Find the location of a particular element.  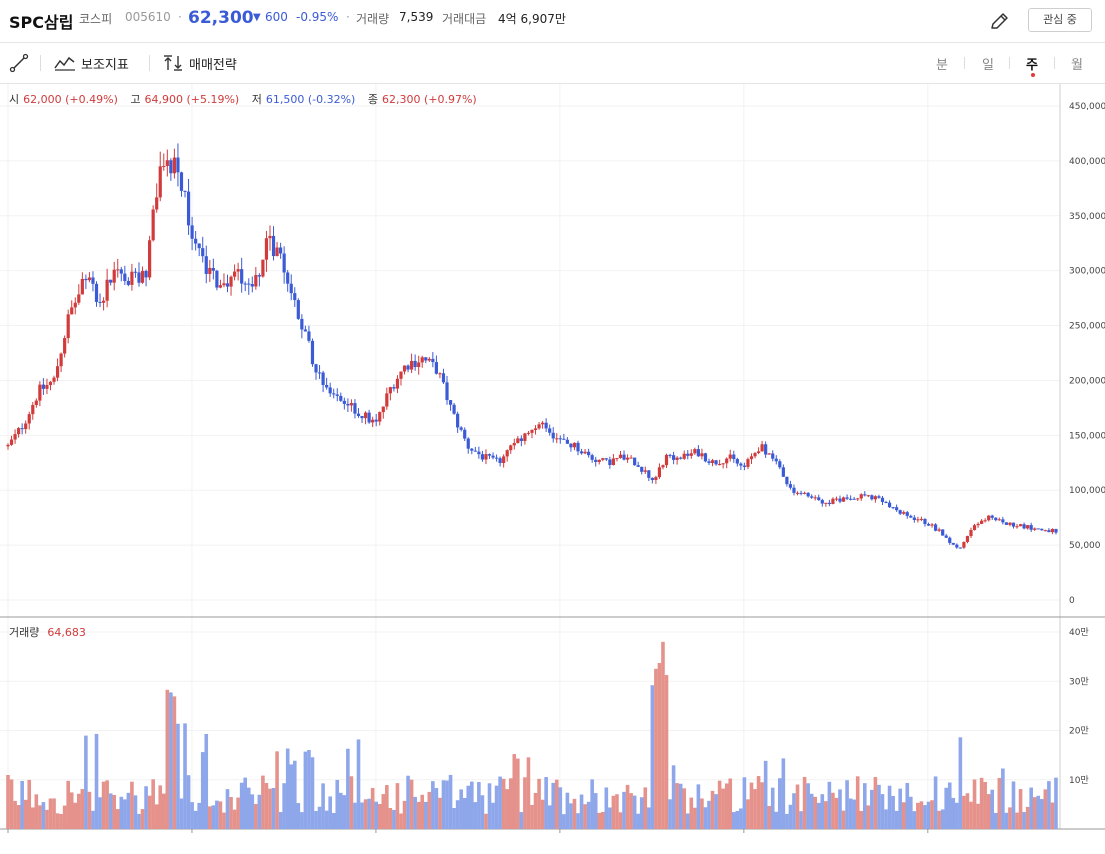

stock-name: SPC삼립 is located at coordinates (41, 22).